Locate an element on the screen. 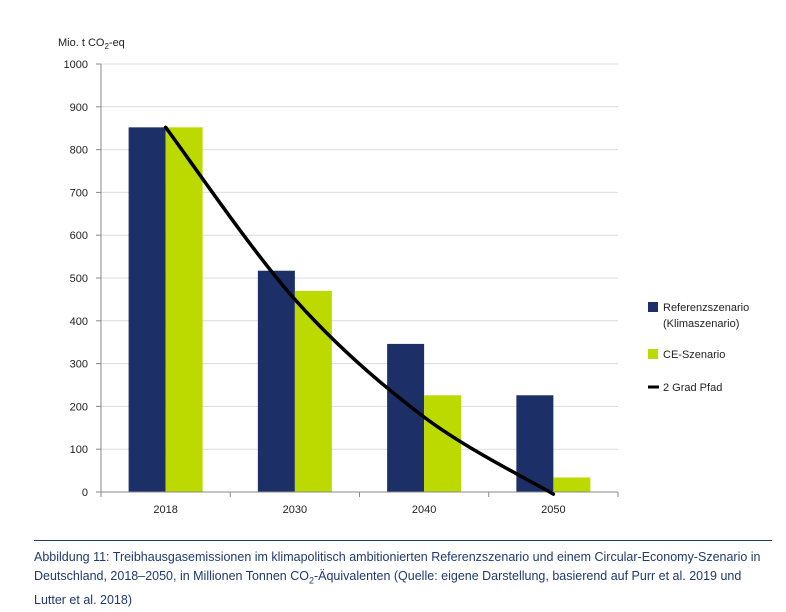 Image resolution: width=786 pixels, height=612 pixels. y-tick-label: 400 is located at coordinates (79, 322).